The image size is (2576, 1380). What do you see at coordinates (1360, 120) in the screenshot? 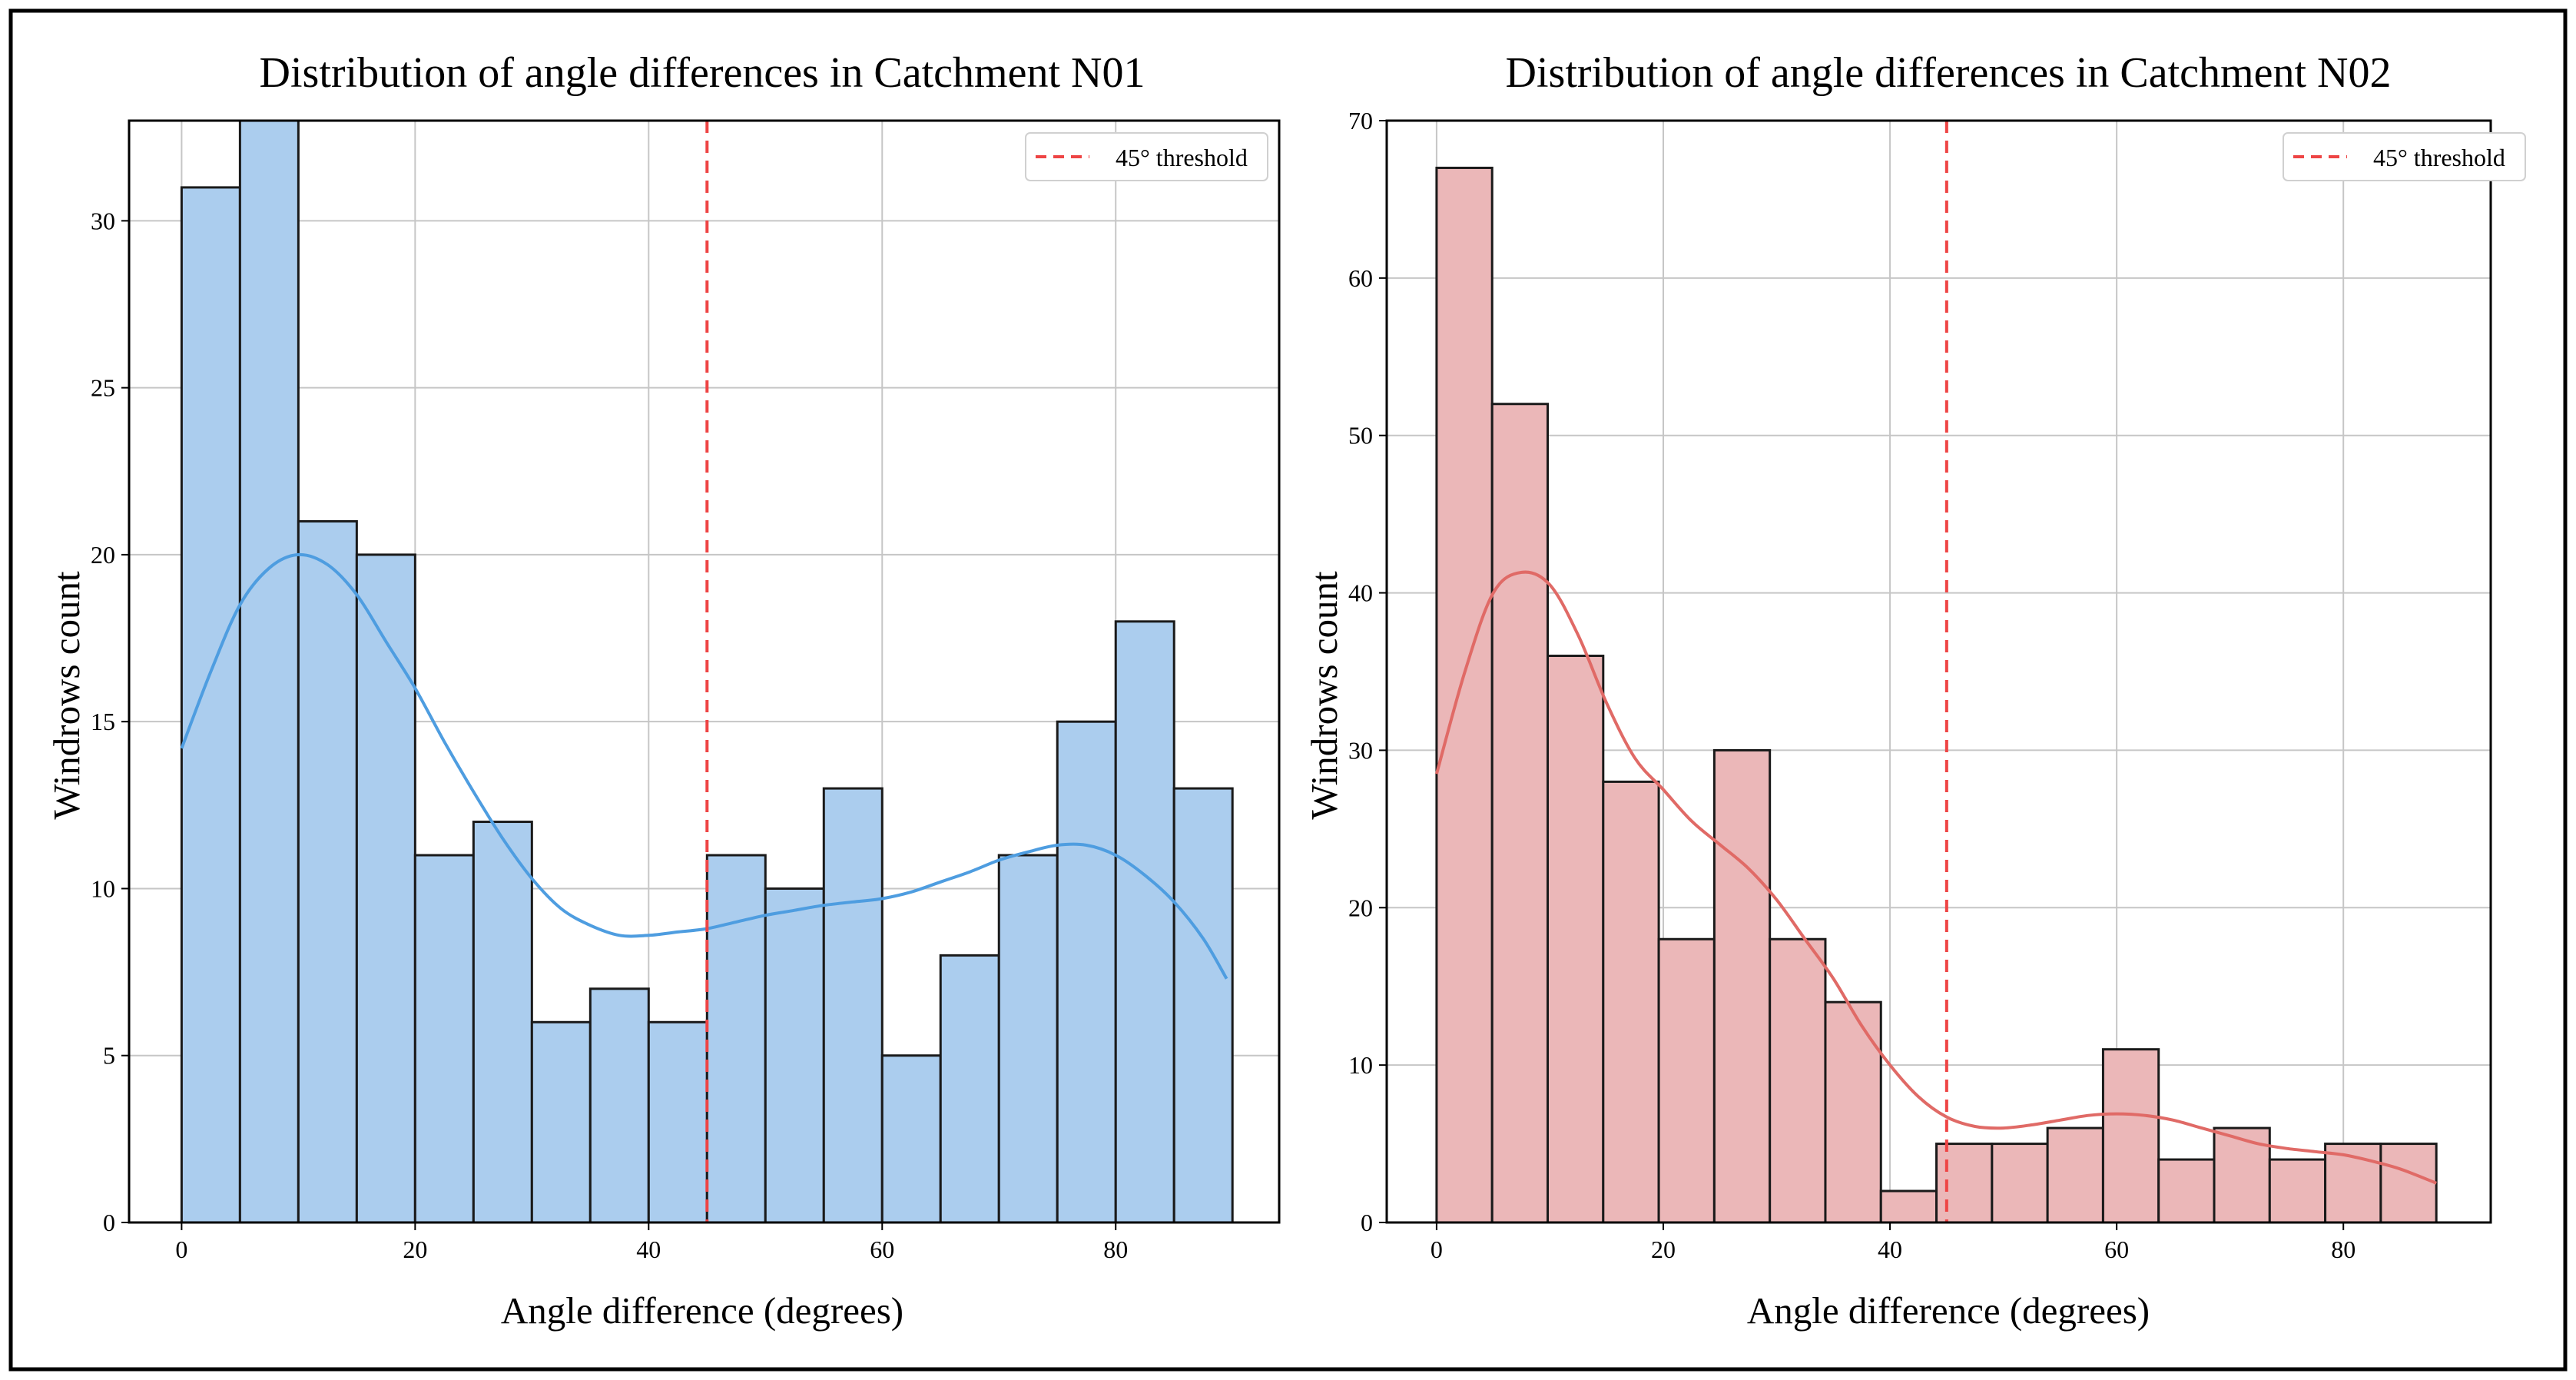
I see `y-tick-label: 70` at bounding box center [1360, 120].